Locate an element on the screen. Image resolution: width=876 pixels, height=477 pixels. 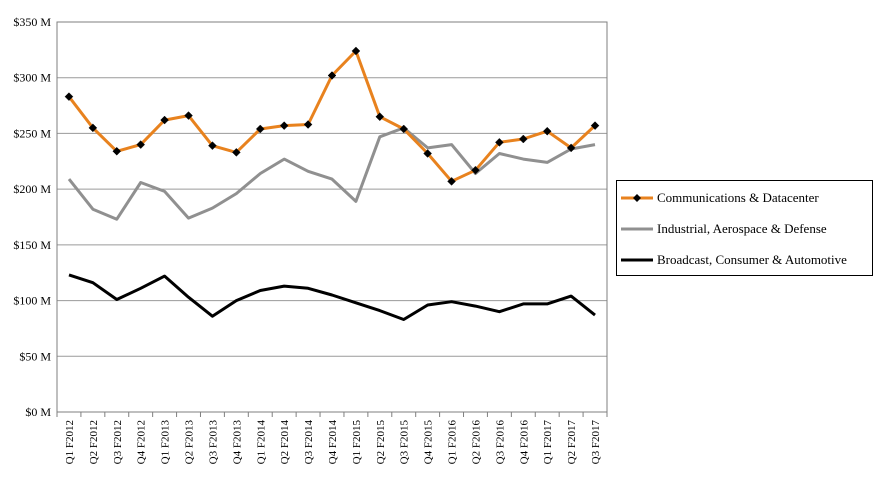
x-tick-label: Q3 F2017 is located at coordinates (596, 442).